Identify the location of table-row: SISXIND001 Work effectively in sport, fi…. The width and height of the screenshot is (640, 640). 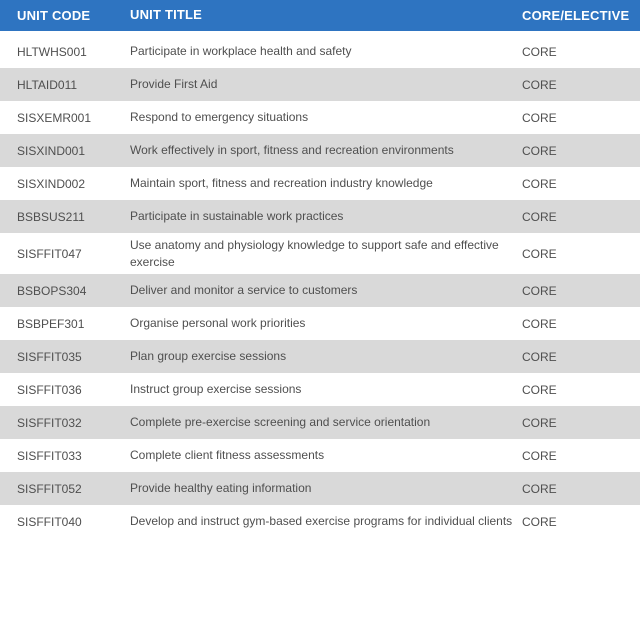
(320, 150).